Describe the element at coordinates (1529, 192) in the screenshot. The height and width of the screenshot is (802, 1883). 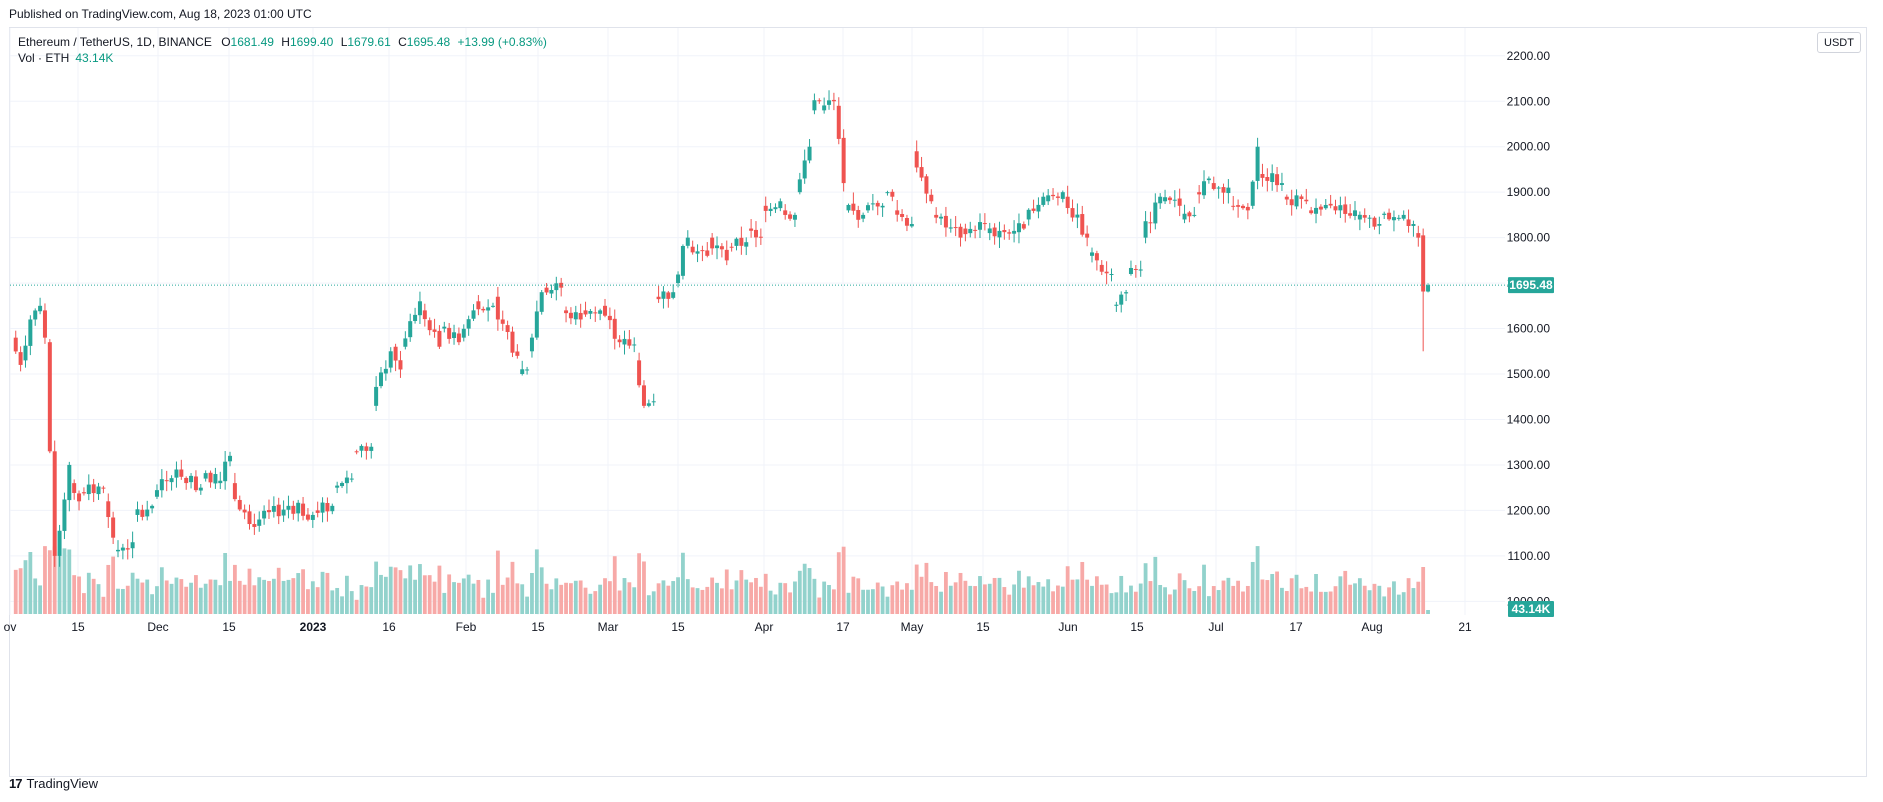
I see `y-tick-label: 1900.00` at that location.